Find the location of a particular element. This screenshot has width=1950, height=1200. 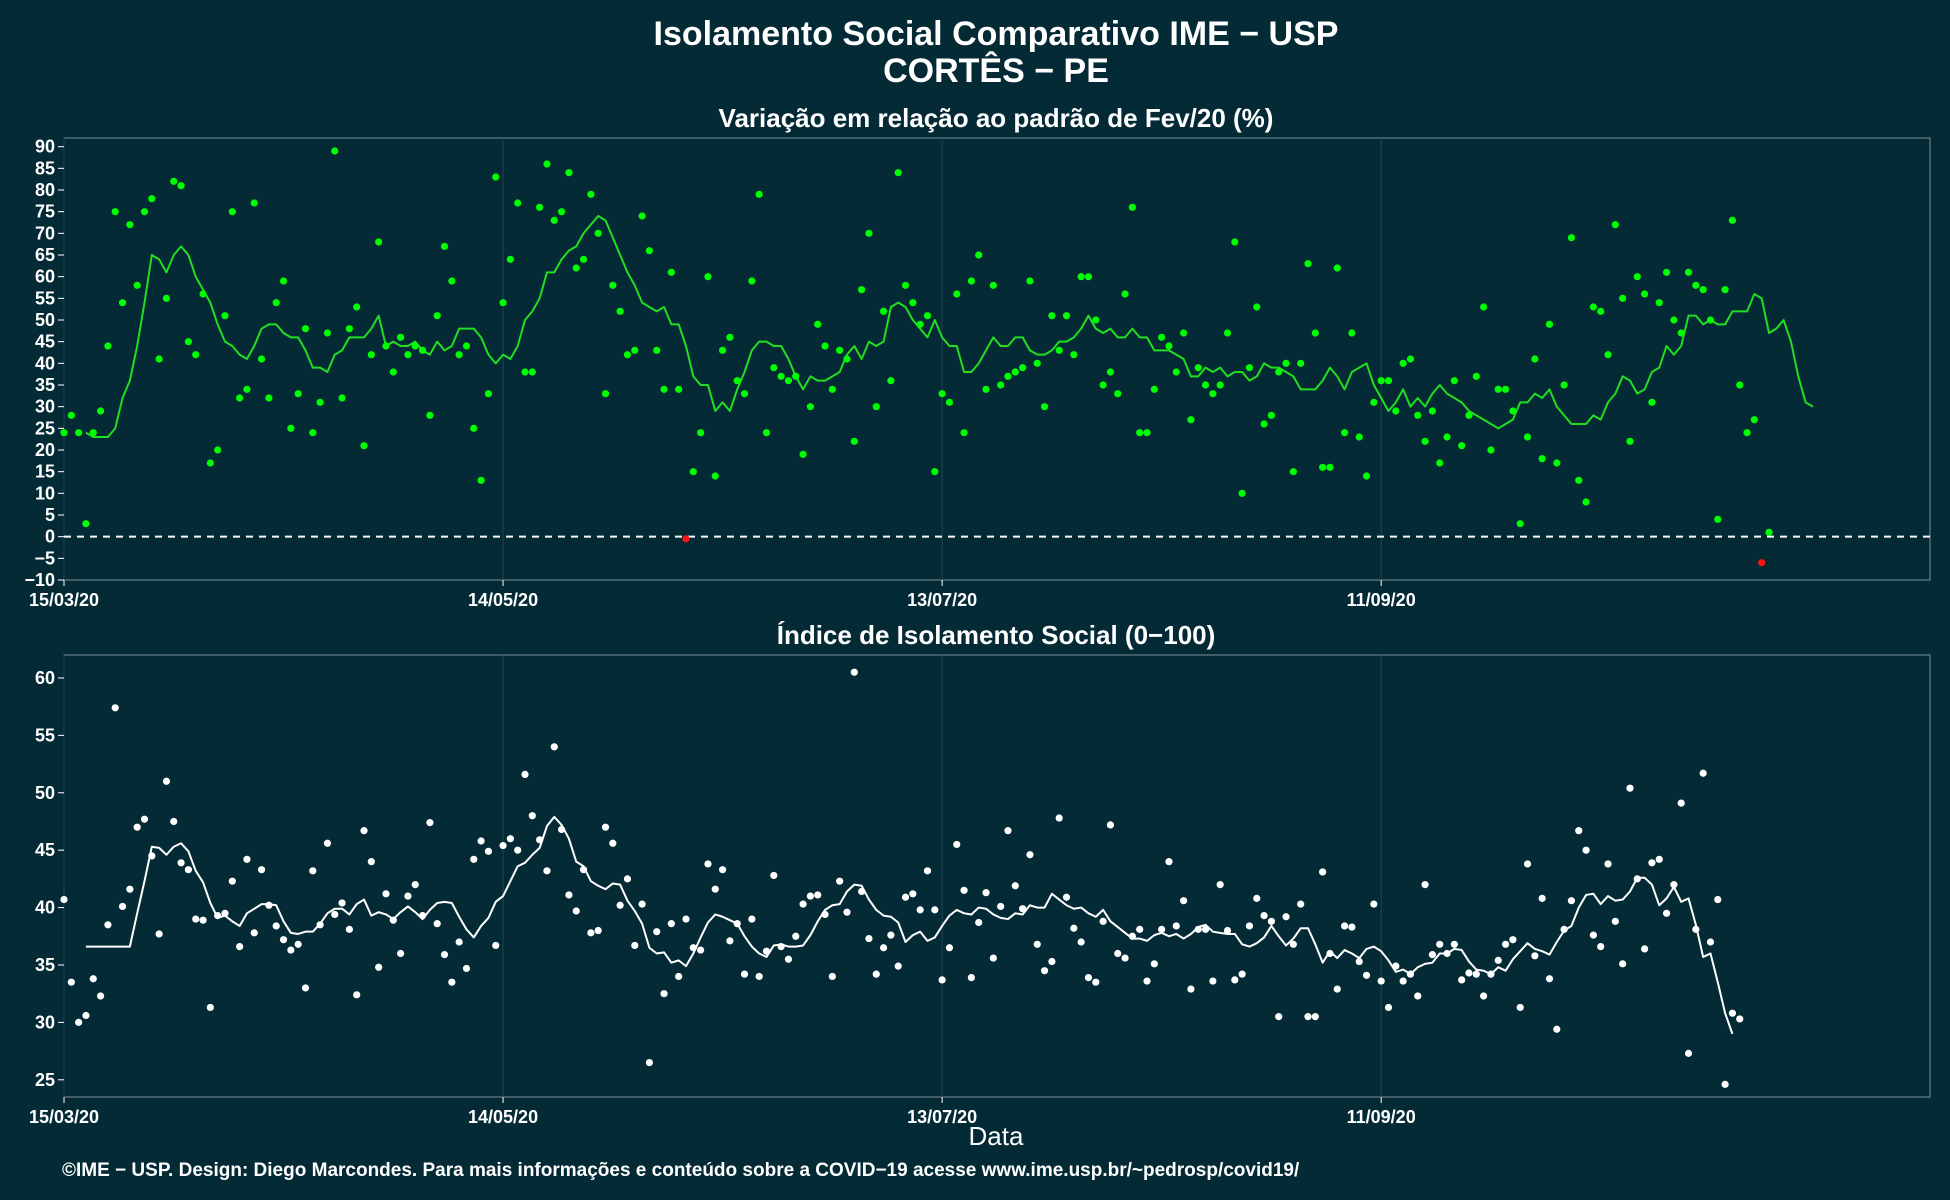

top-y-tick-label: −5 is located at coordinates (44, 558).